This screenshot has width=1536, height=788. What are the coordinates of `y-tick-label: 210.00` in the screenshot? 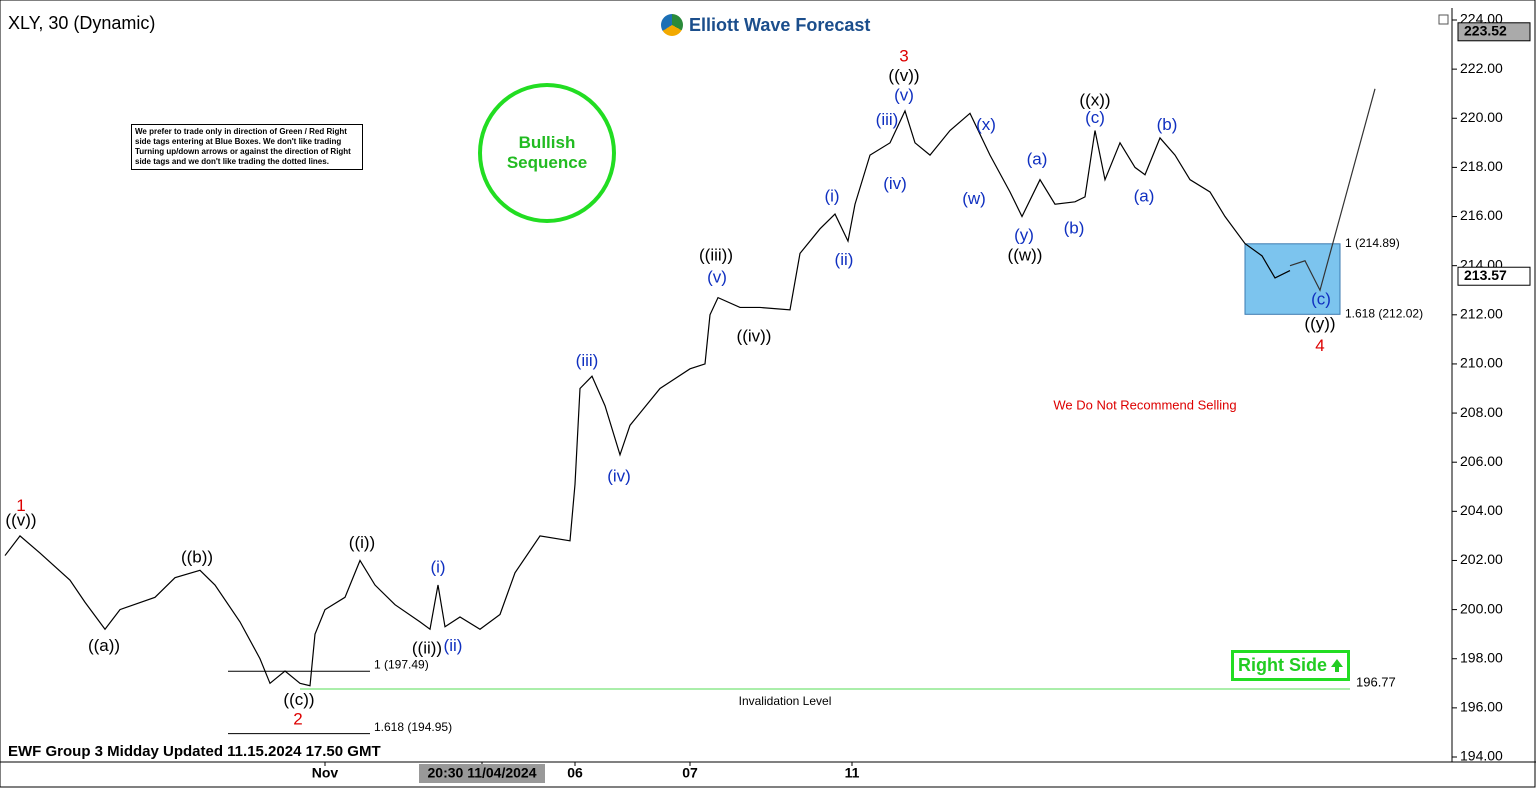 It's located at (1481, 363).